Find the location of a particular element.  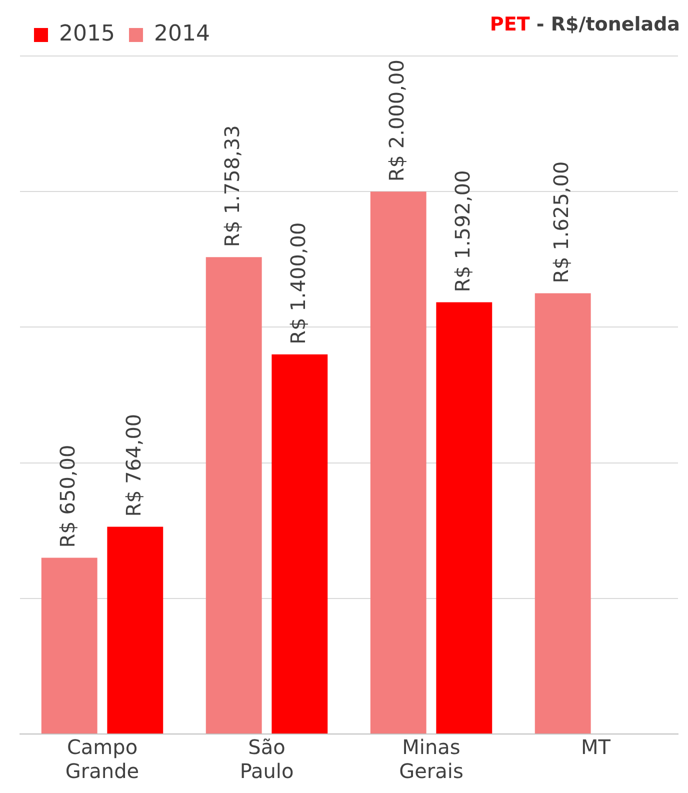

data-label: R$ 1.592,00 is located at coordinates (462, 231).